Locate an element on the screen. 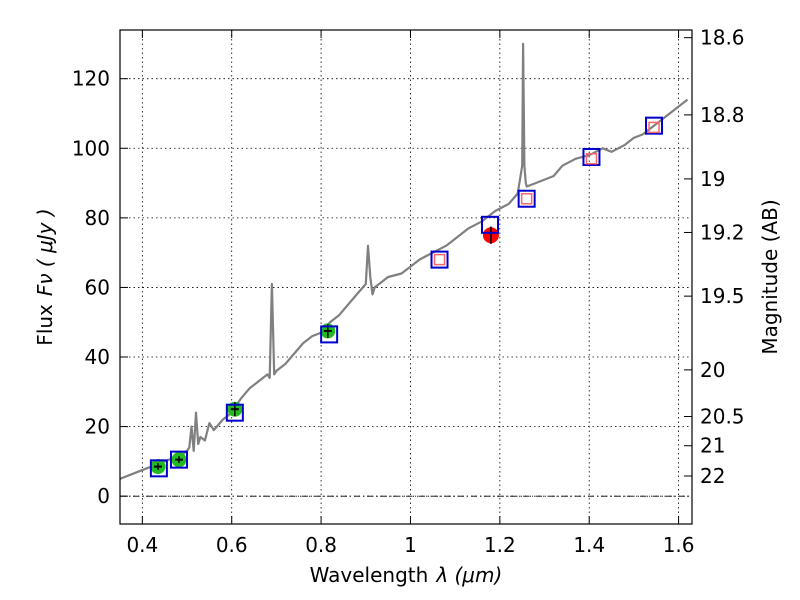  y2-tick-label: 20.5 is located at coordinates (722, 417).